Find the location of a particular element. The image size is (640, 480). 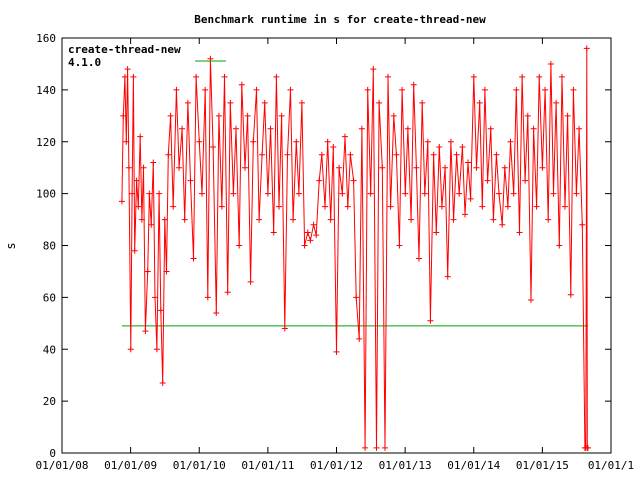

x-tick-label: 01/01/08 is located at coordinates (62, 465).